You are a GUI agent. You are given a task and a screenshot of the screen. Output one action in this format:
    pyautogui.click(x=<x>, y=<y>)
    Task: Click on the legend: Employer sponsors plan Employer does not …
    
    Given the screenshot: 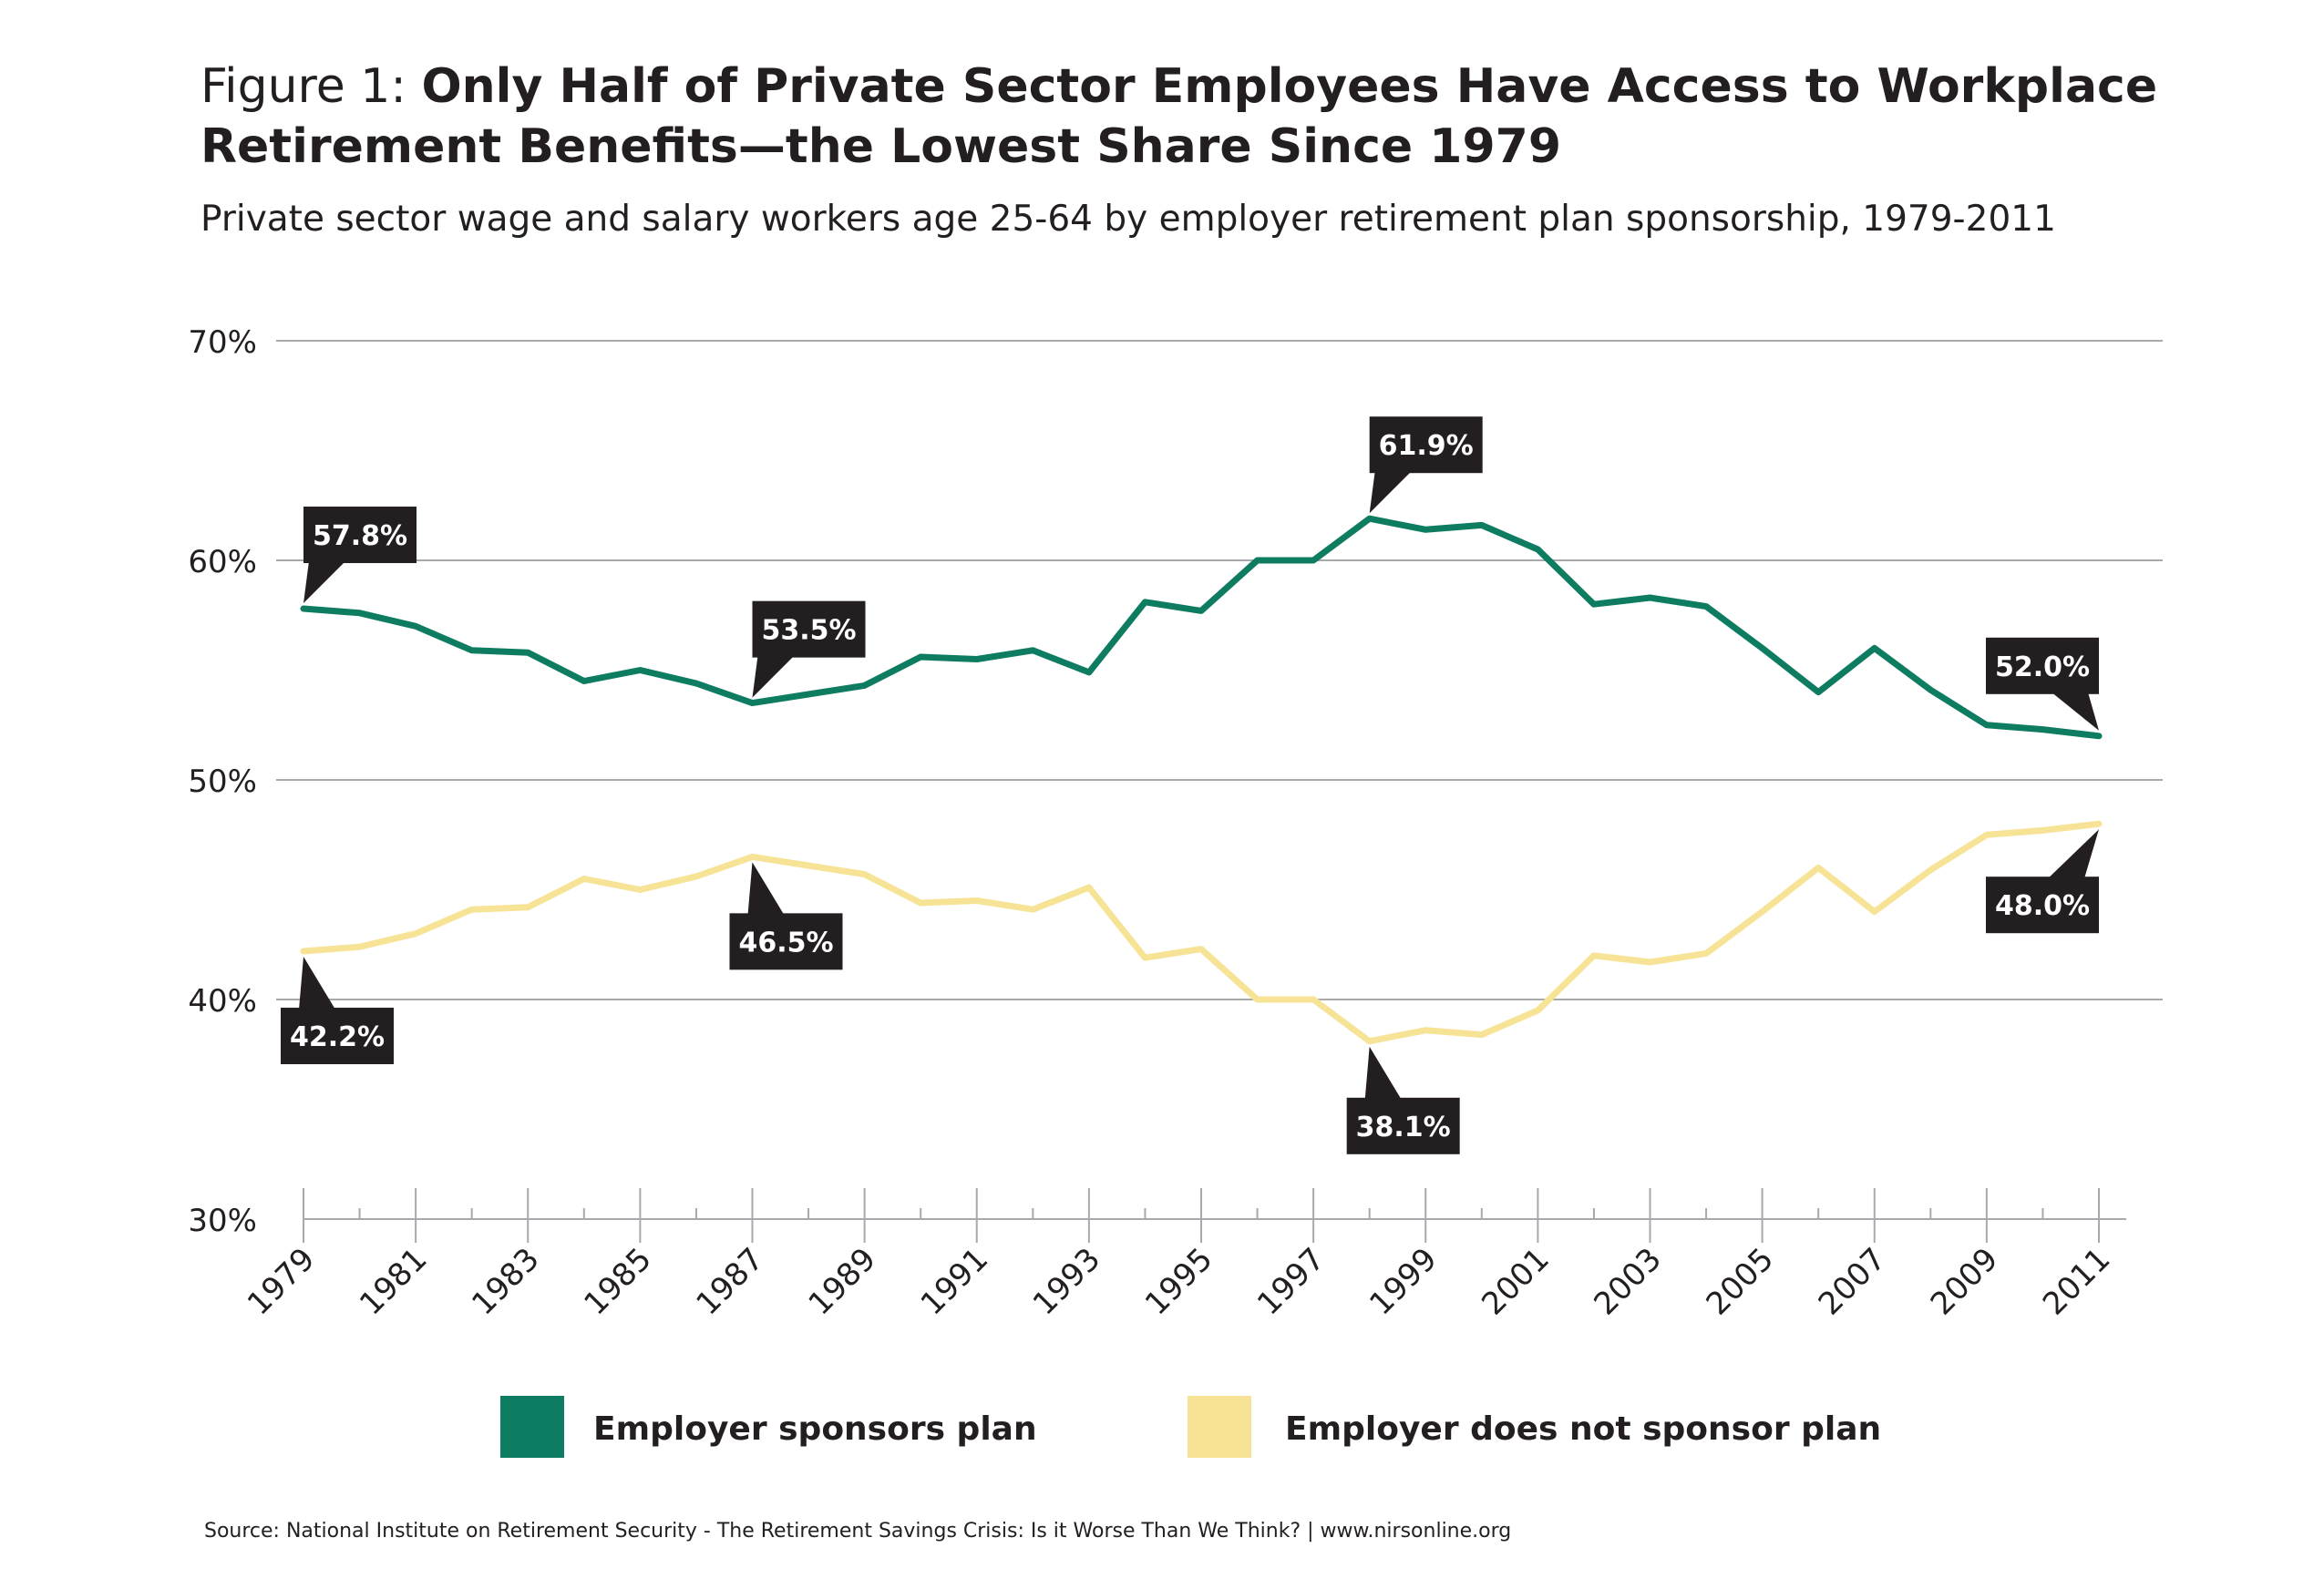 What is the action you would take?
    pyautogui.click(x=1190, y=1427)
    